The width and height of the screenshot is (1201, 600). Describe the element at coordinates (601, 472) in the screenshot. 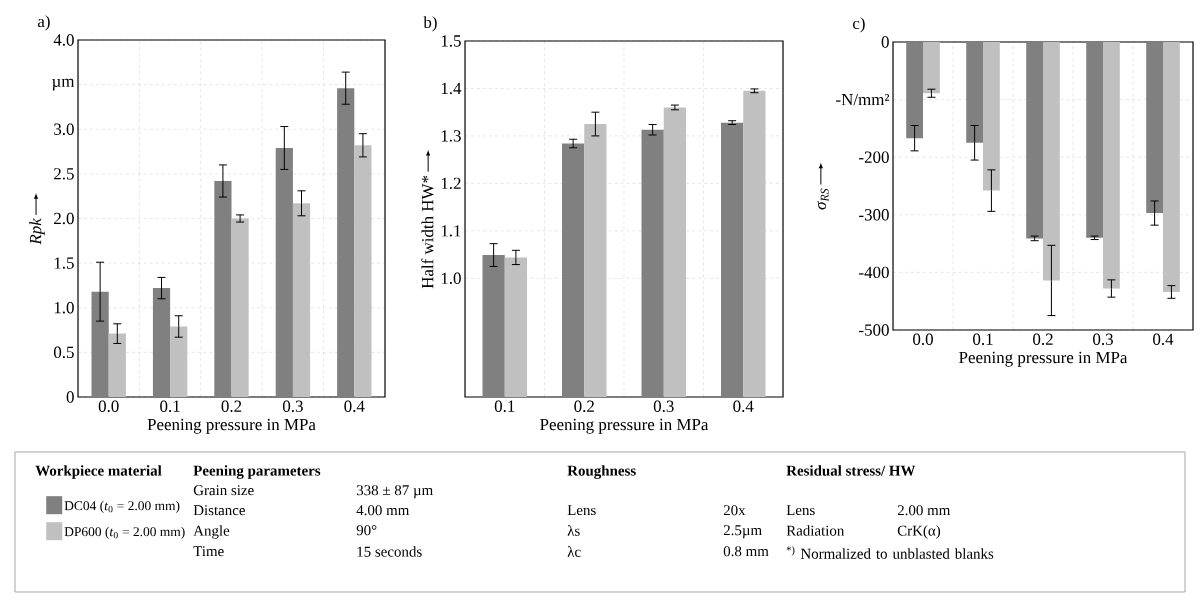

I see `text: Roughness` at that location.